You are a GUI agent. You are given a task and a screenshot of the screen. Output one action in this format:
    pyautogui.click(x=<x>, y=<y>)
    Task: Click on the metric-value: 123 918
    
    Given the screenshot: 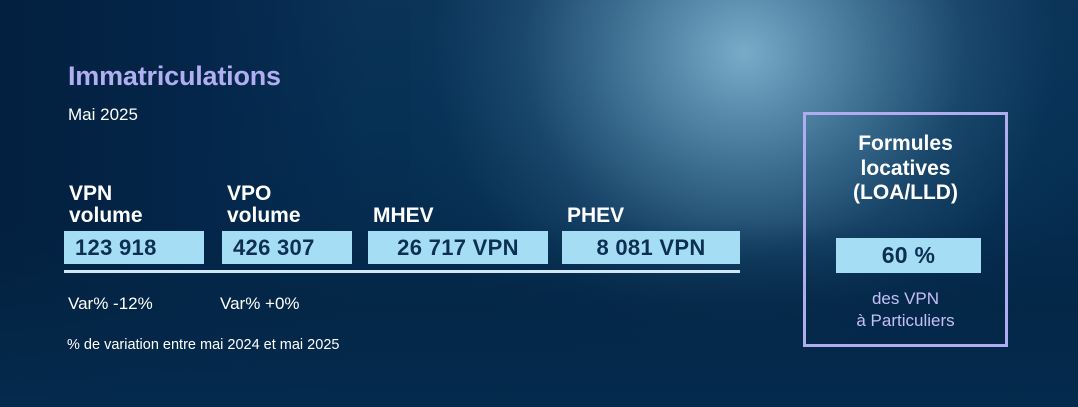 What is the action you would take?
    pyautogui.click(x=116, y=247)
    